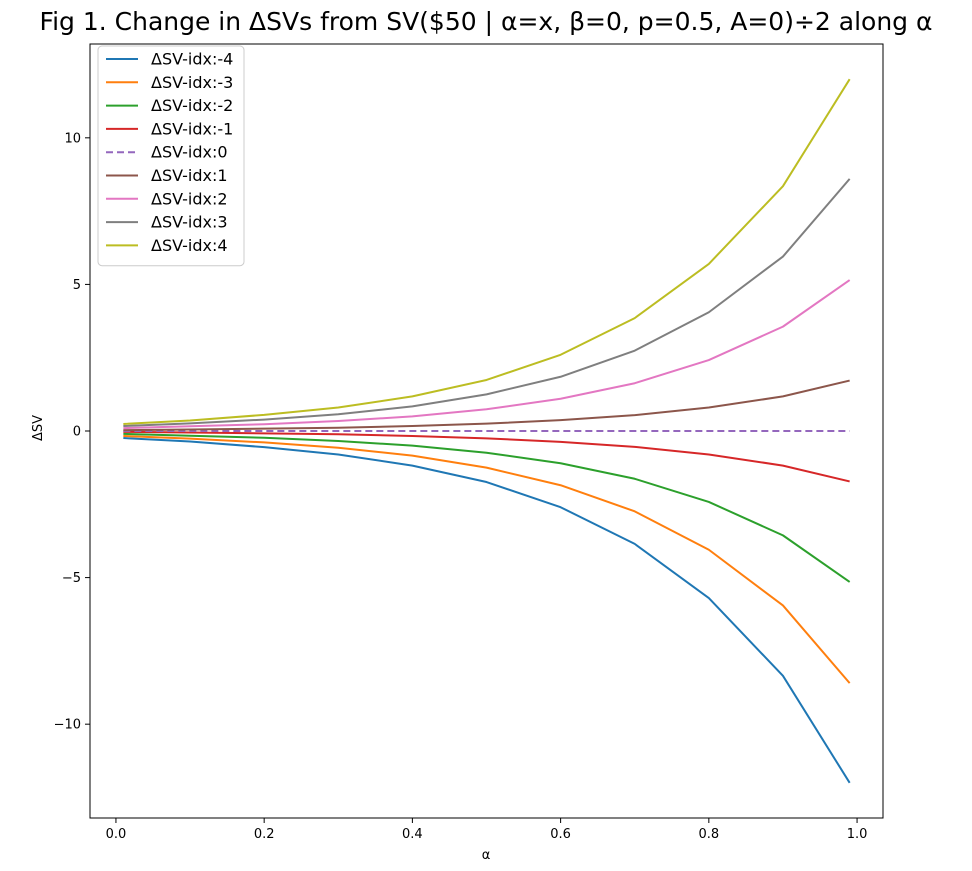  I want to click on y-tick-label: 5, so click(77, 285).